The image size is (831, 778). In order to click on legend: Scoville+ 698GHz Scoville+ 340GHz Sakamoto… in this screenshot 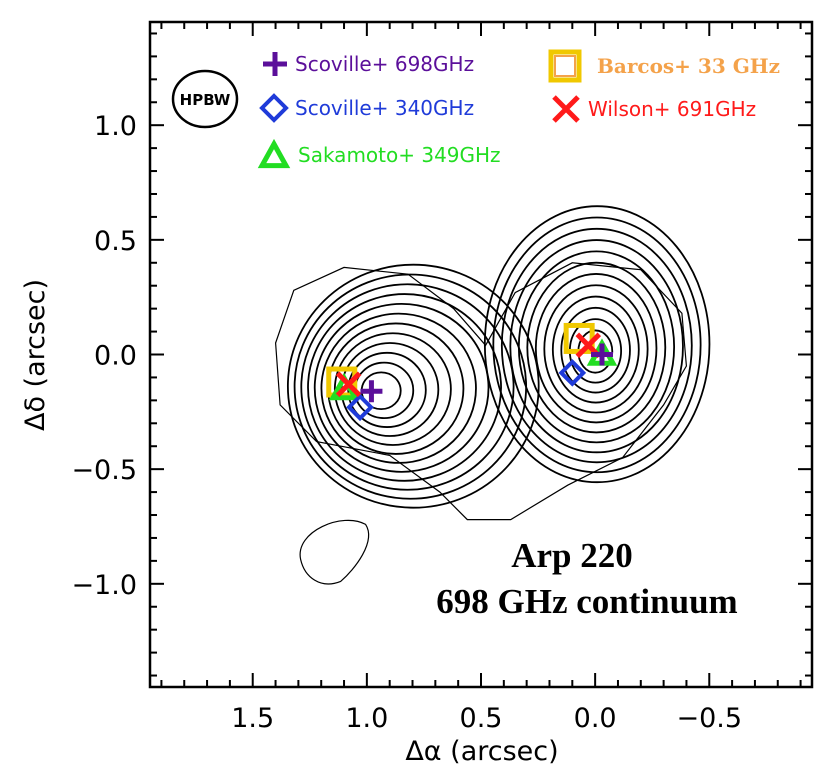, I will do `click(518, 109)`.